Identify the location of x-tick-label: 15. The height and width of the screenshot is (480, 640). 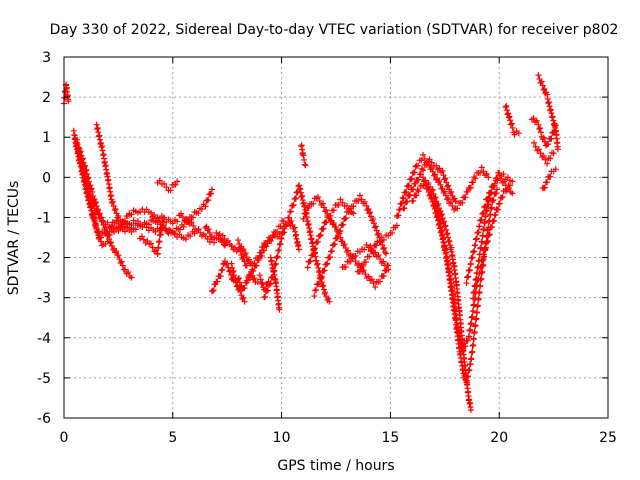
(390, 438).